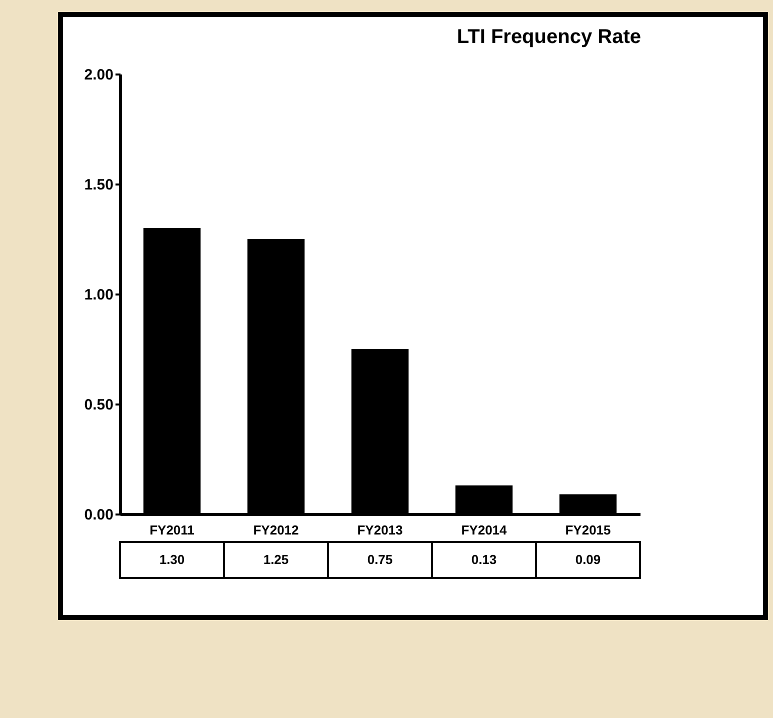  Describe the element at coordinates (99, 405) in the screenshot. I see `y-tick-label: 0.50` at that location.